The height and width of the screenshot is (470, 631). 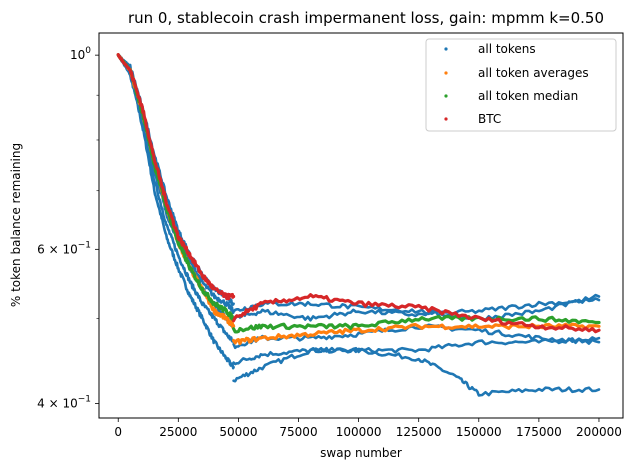 I want to click on legend-marker-median, so click(x=446, y=96).